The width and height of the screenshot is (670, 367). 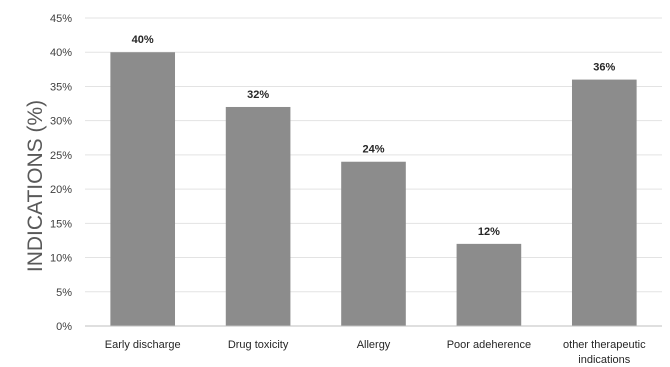 What do you see at coordinates (61, 190) in the screenshot?
I see `y-tick-label: 20%` at bounding box center [61, 190].